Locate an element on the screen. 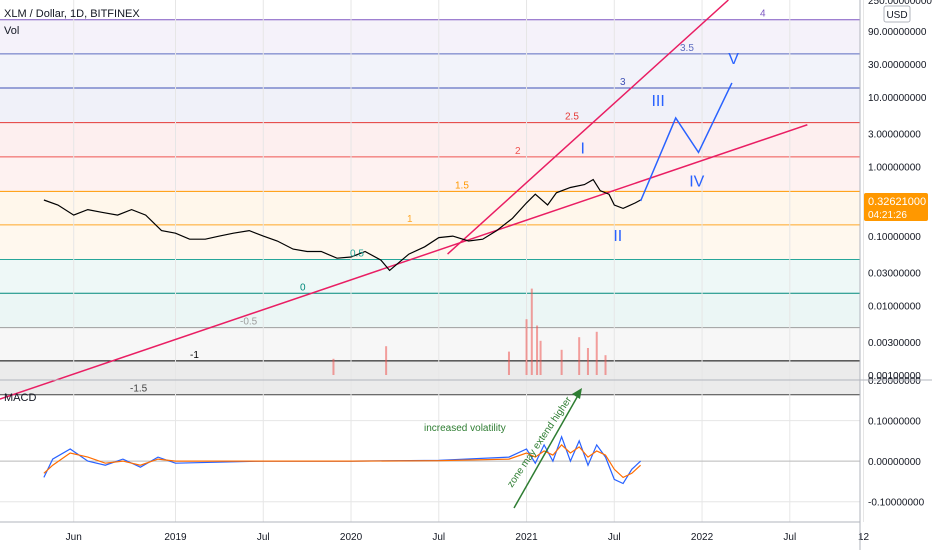 The image size is (932, 550). price-tick-label: 90.00000000 is located at coordinates (897, 32).